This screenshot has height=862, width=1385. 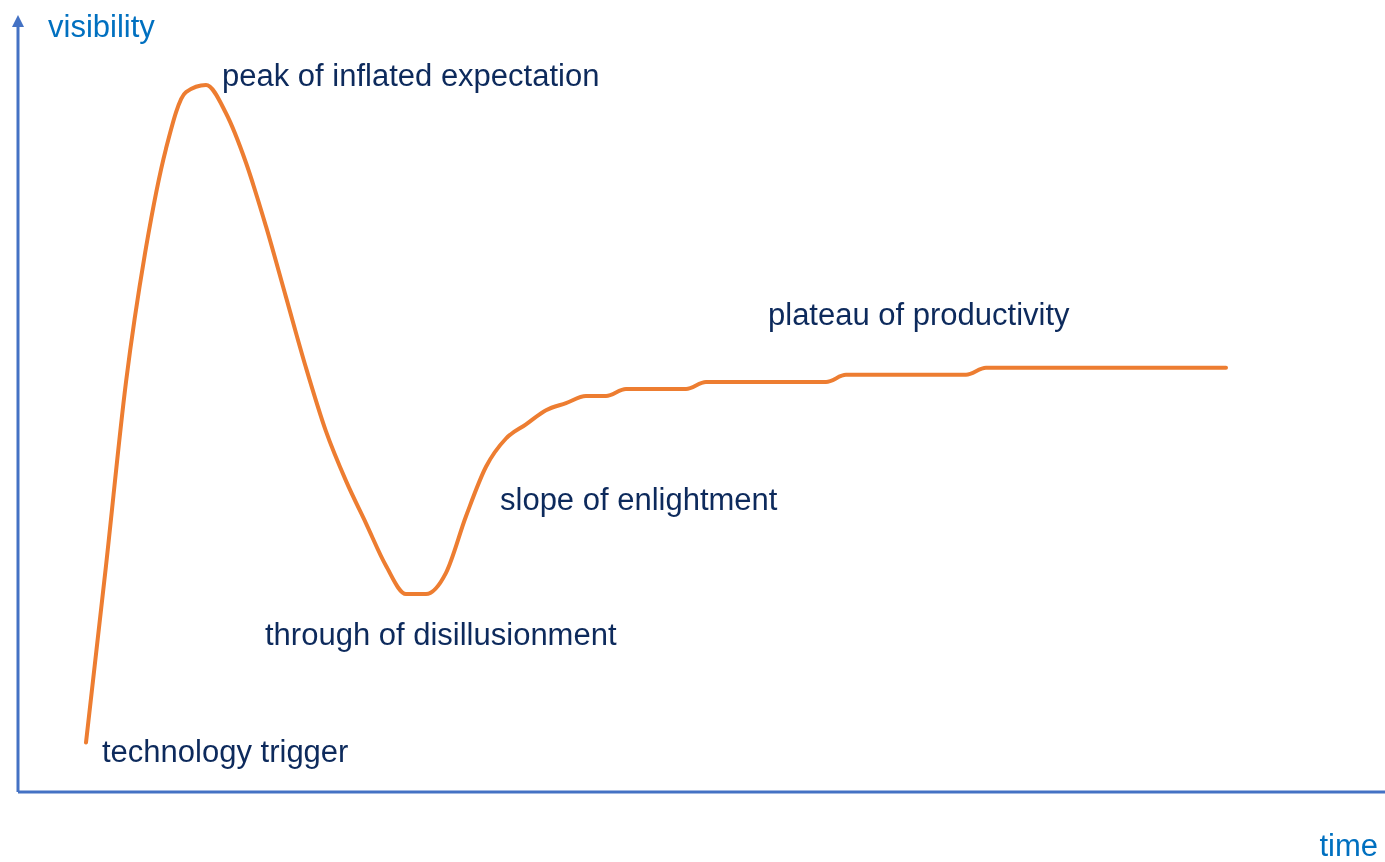 I want to click on annotation: through of disillusionment, so click(x=441, y=634).